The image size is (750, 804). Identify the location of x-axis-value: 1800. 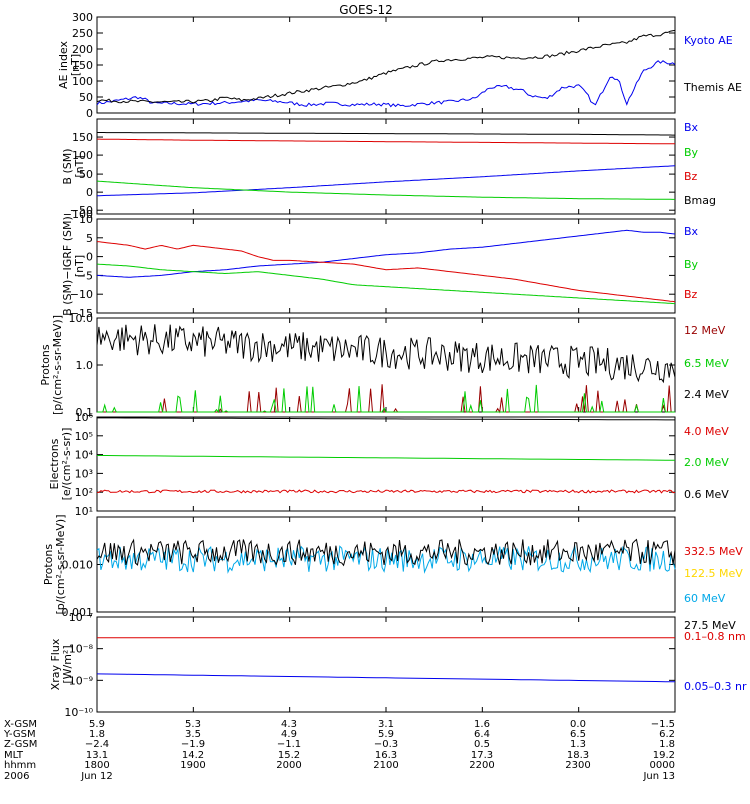
(96, 765).